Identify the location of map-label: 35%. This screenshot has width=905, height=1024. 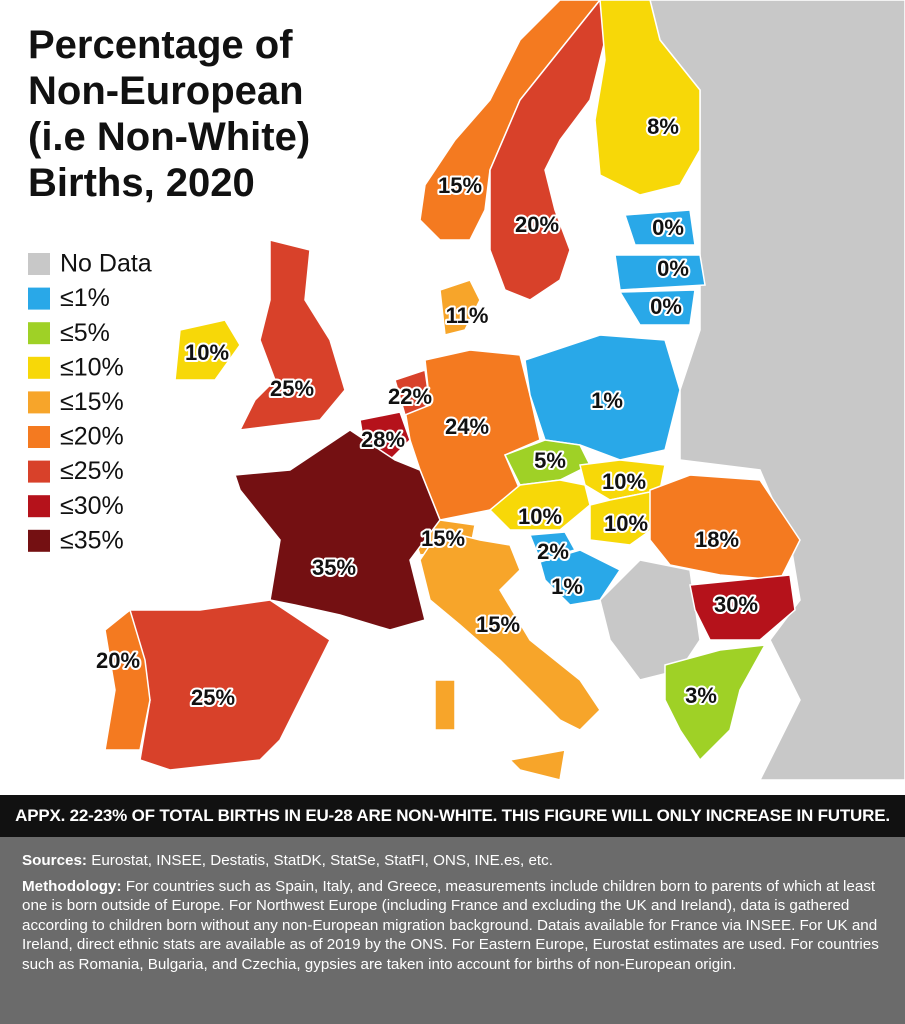
(334, 567).